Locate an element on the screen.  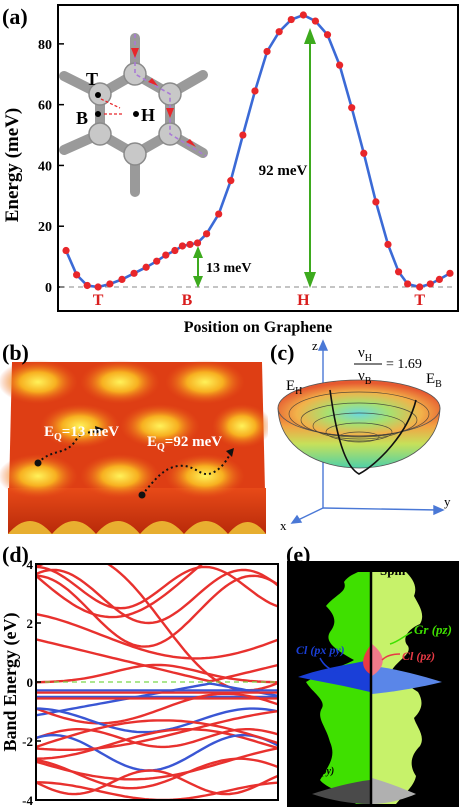
panel-d-label: (d) is located at coordinates (15, 554).